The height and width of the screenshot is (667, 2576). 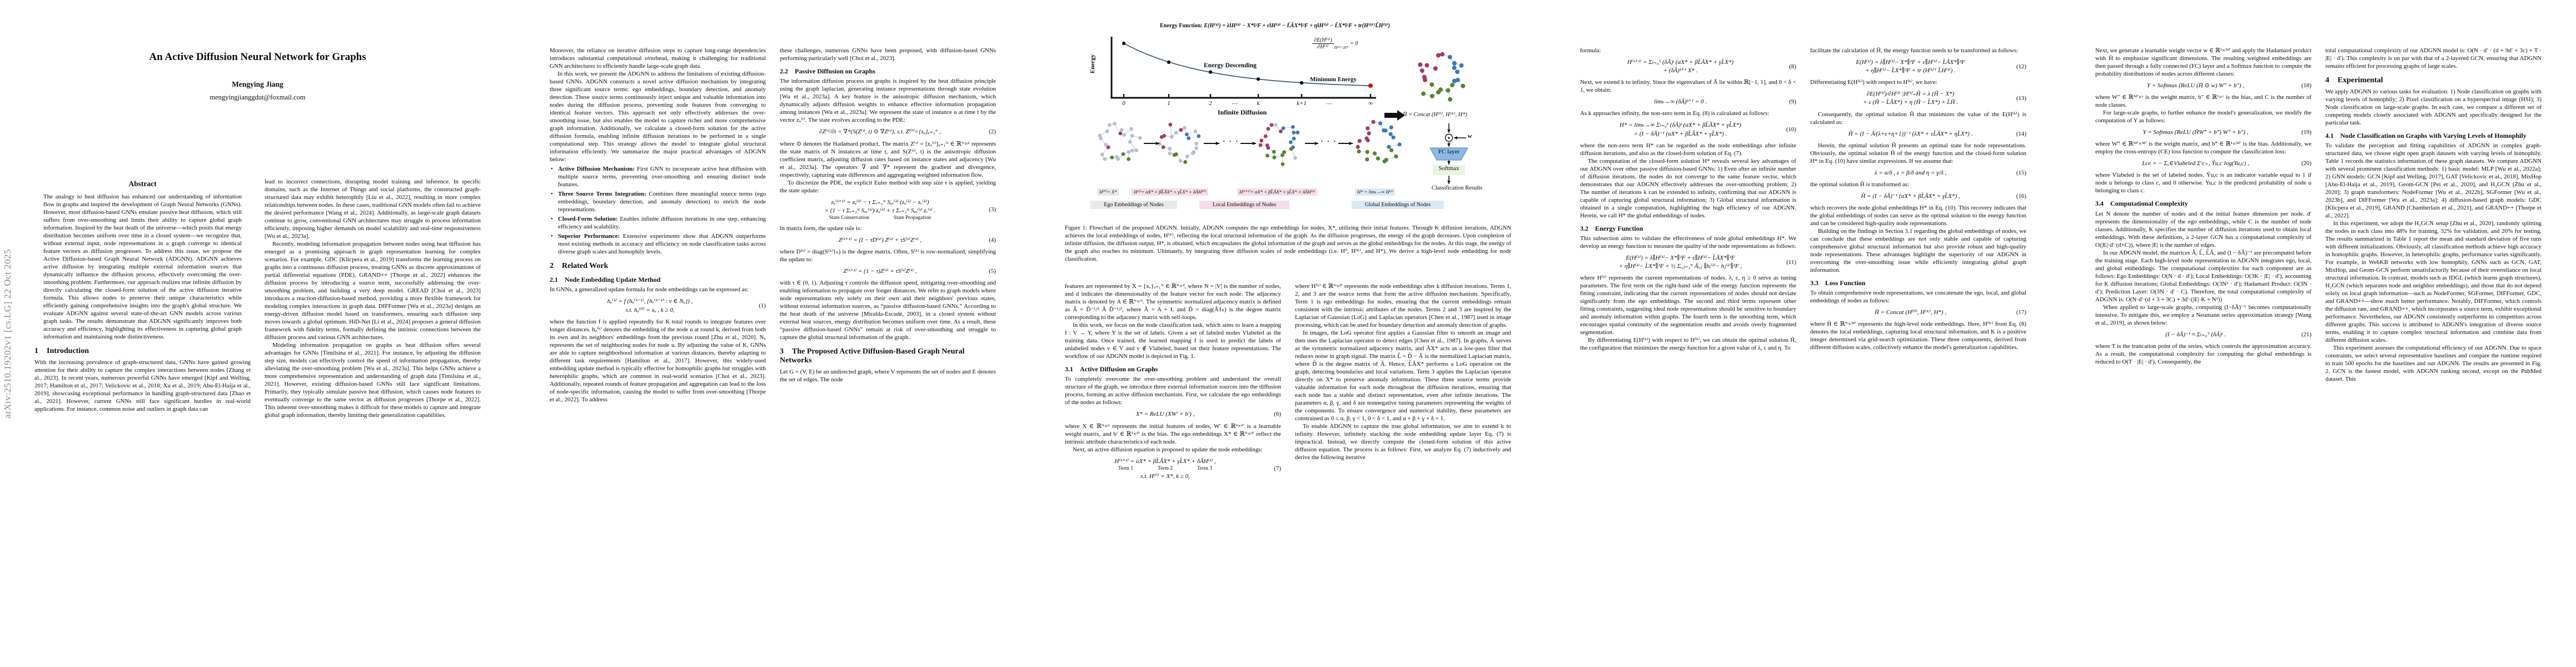 I want to click on equation-line: + η∥H⁽ᵏ⁾− L̂X*∥²F + tr (H⁽ᵏ⁾ᵀ L̂H⁽ᵏ⁾) ., so click(x=1910, y=70).